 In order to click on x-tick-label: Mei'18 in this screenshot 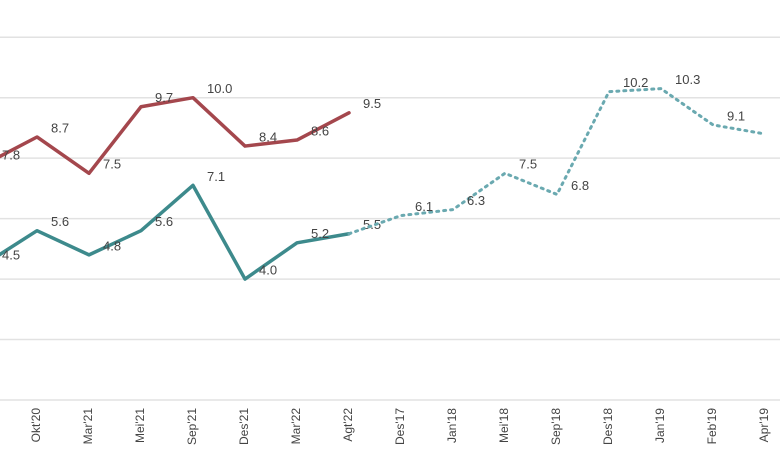, I will do `click(504, 425)`.